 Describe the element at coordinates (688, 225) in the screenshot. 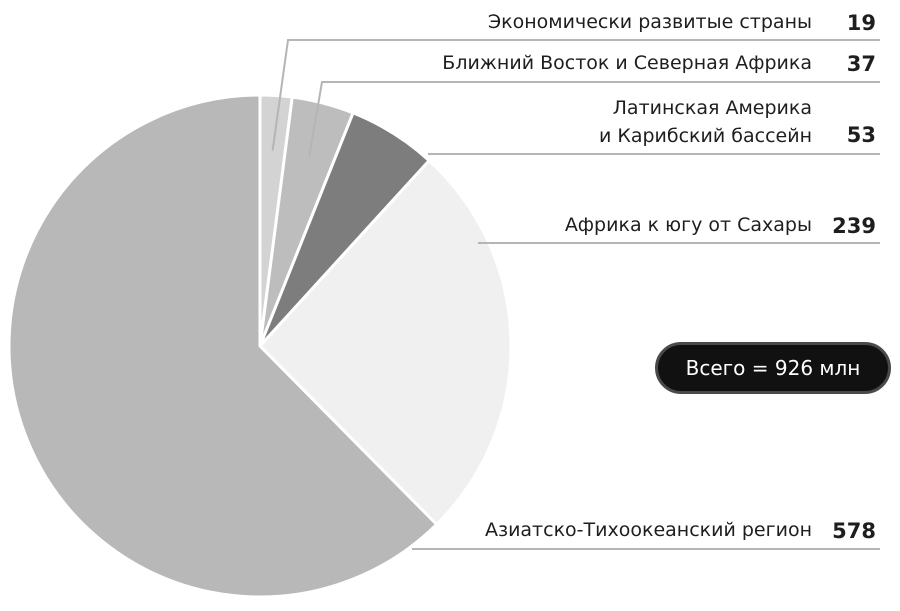

I see `slice-label: Африка к югу от Сахары` at that location.